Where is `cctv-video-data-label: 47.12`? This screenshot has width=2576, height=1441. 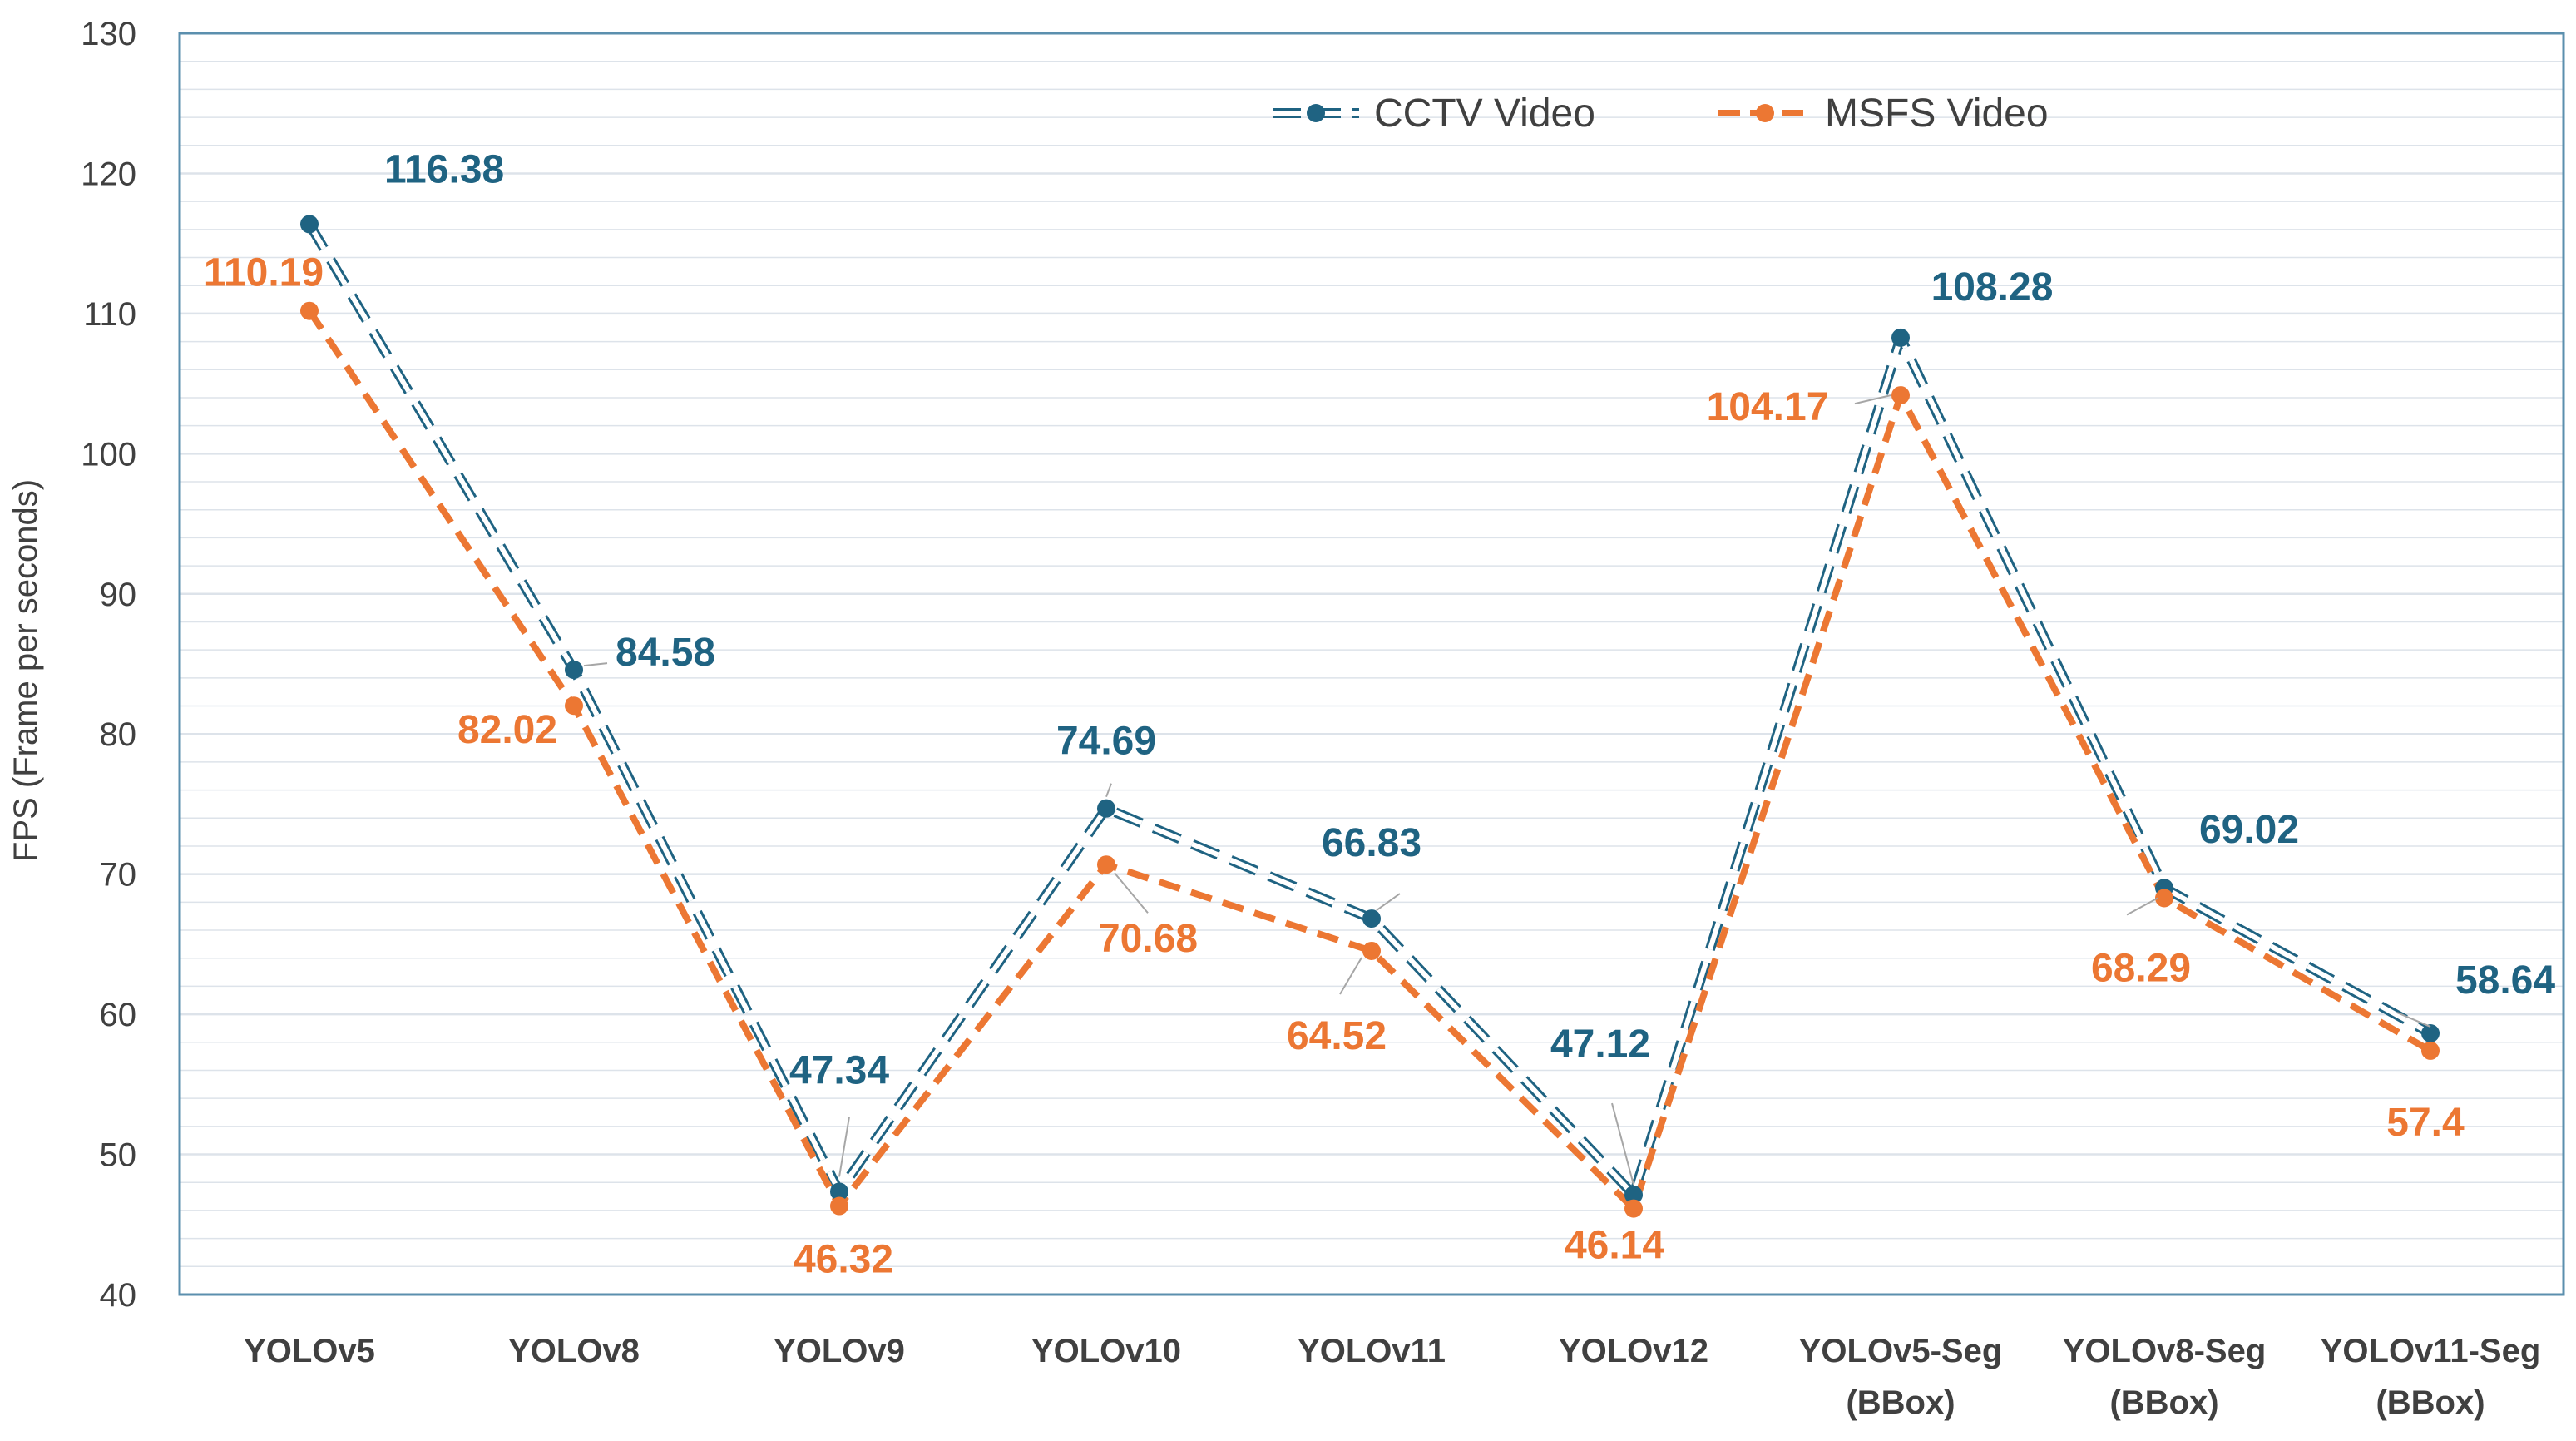 cctv-video-data-label: 47.12 is located at coordinates (1600, 1045).